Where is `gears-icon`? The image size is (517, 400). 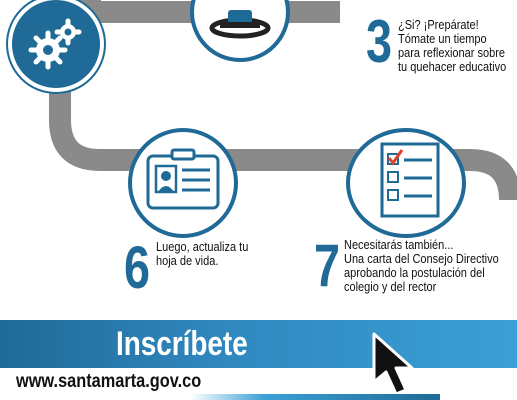 gears-icon is located at coordinates (55, 44).